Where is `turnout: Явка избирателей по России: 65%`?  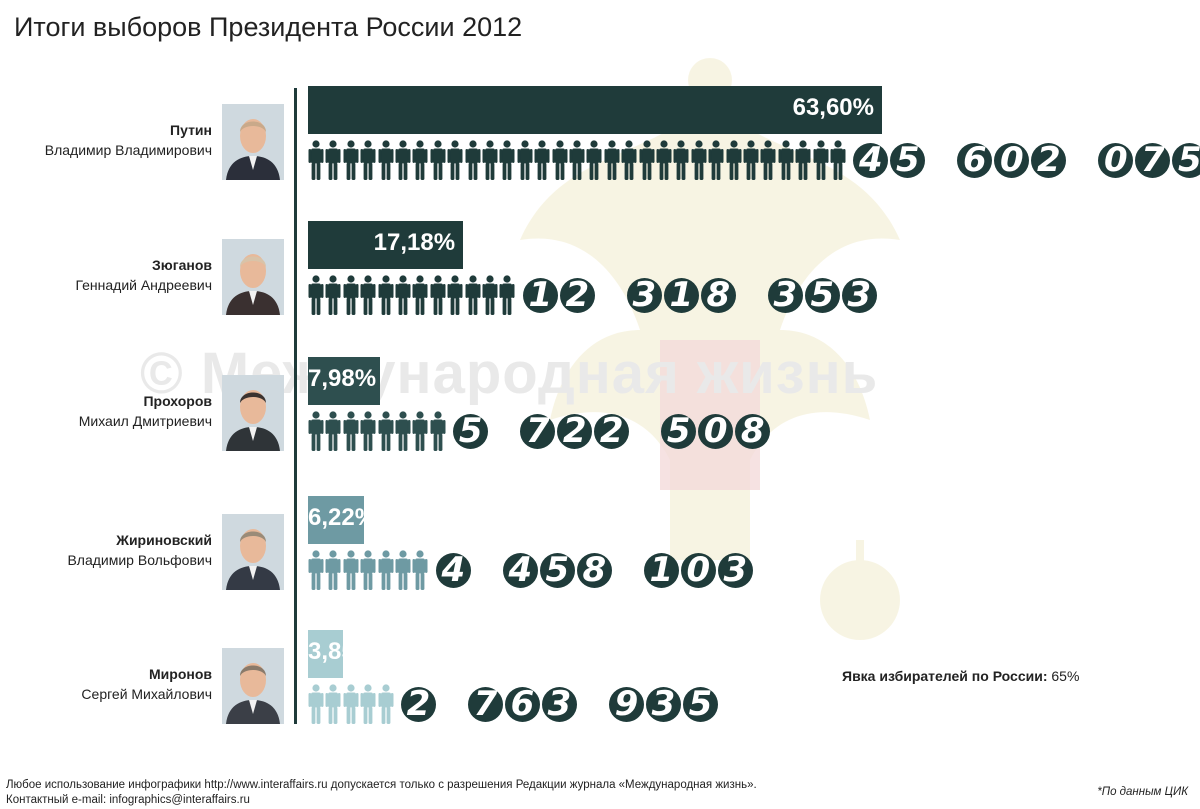
turnout: Явка избирателей по России: 65% is located at coordinates (960, 676).